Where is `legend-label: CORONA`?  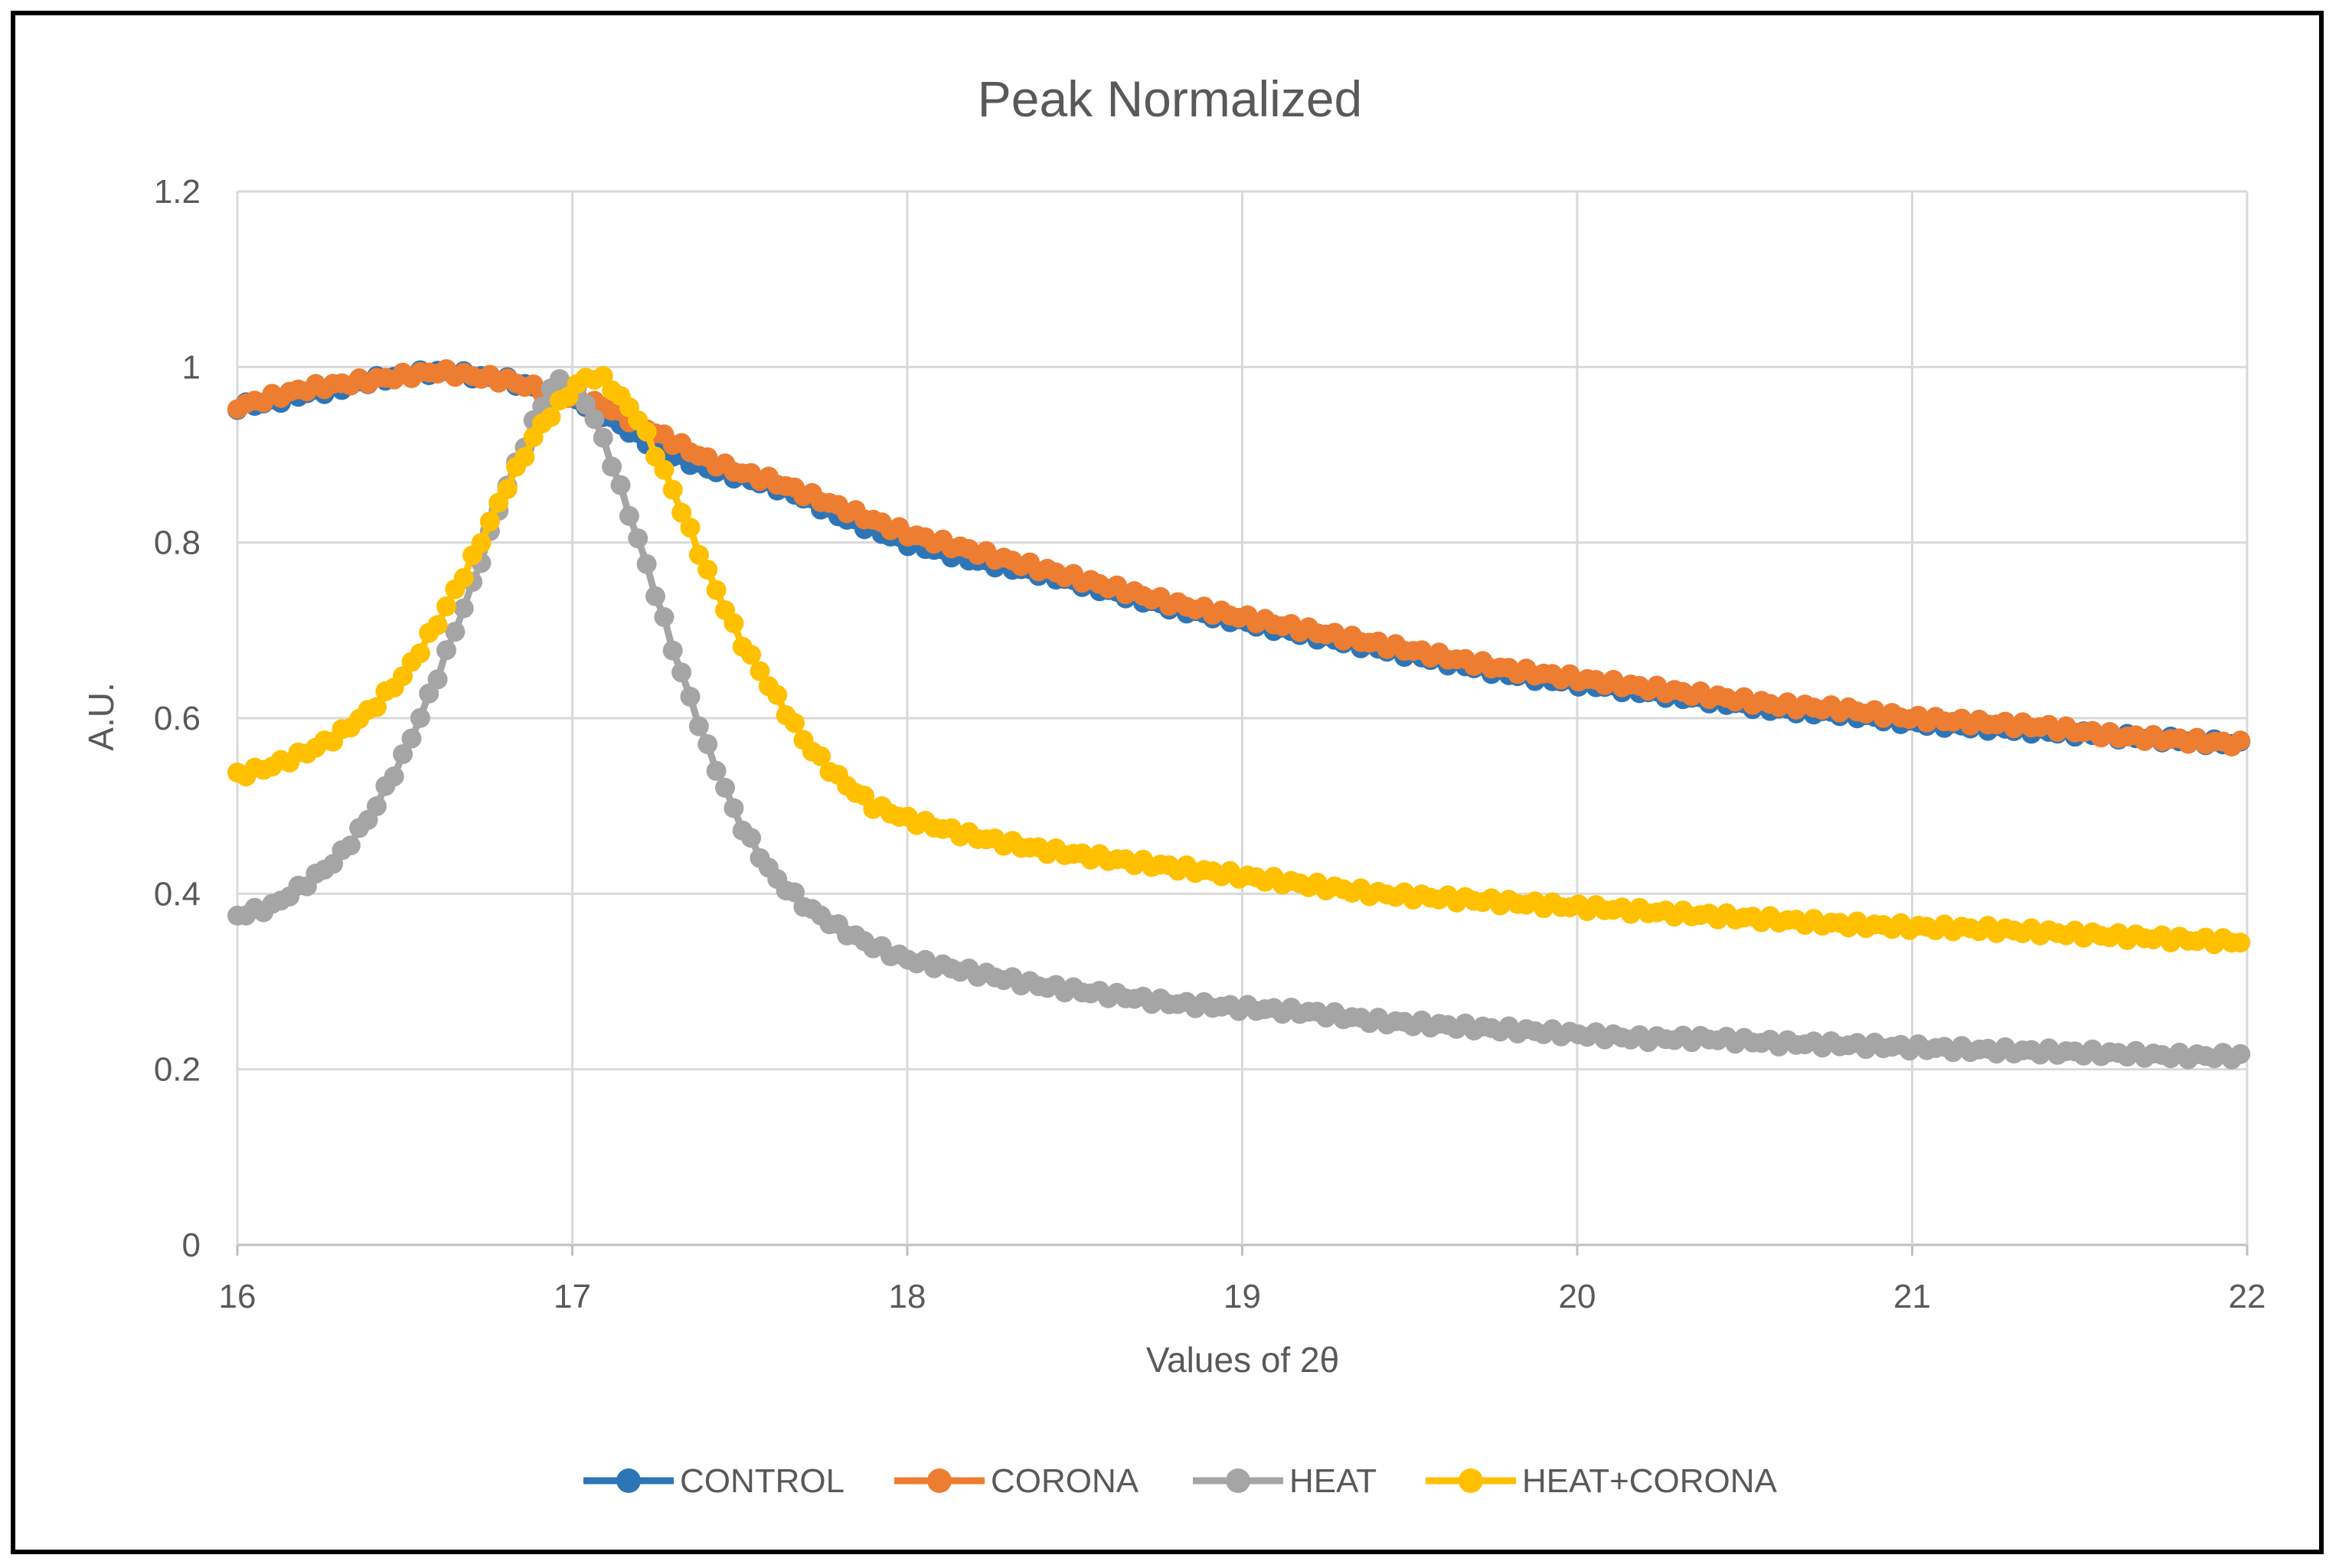 legend-label: CORONA is located at coordinates (1065, 1481).